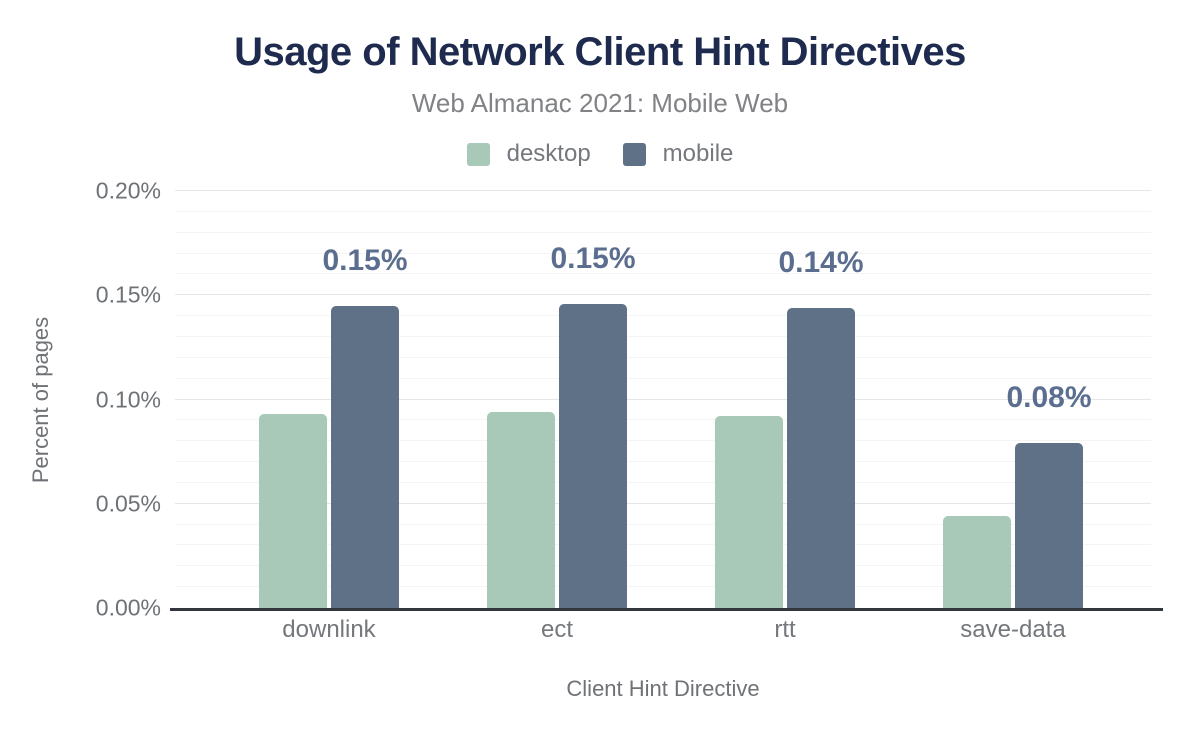  What do you see at coordinates (80, 399) in the screenshot?
I see `y-axis-ticks: 0.00% 0.05% 0.10% 0.15% 0.20%` at bounding box center [80, 399].